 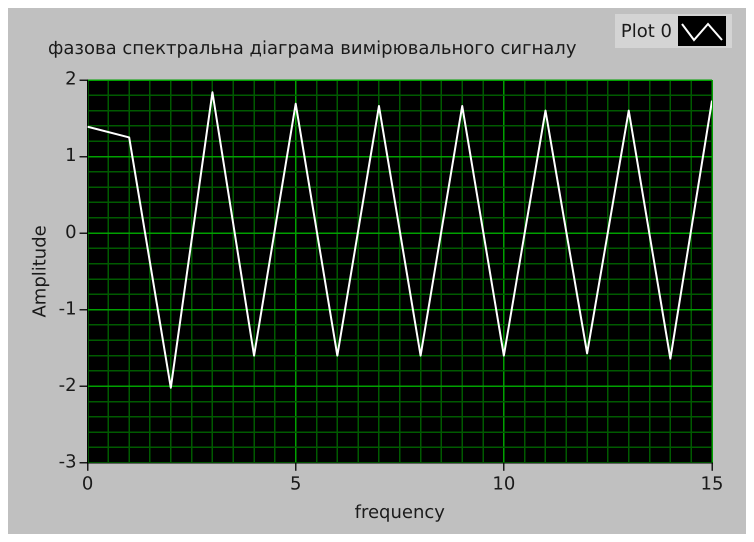 I want to click on x-tick-label: 15, so click(x=712, y=483).